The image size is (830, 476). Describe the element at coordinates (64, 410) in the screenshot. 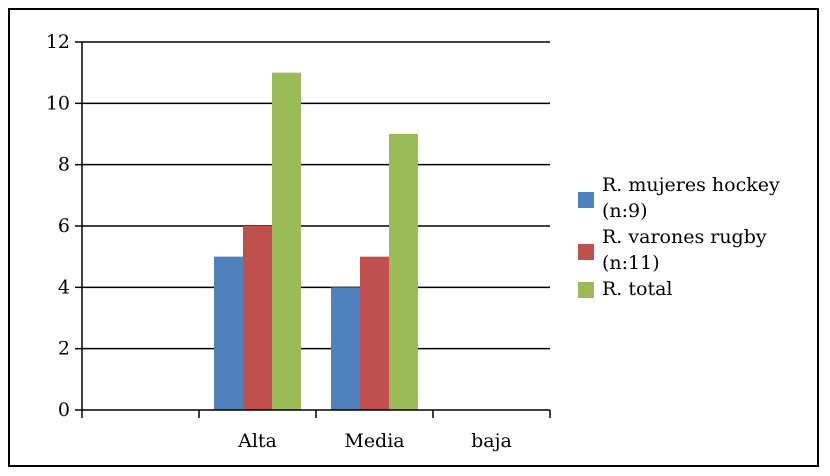

I see `y-tick-label: 0` at that location.